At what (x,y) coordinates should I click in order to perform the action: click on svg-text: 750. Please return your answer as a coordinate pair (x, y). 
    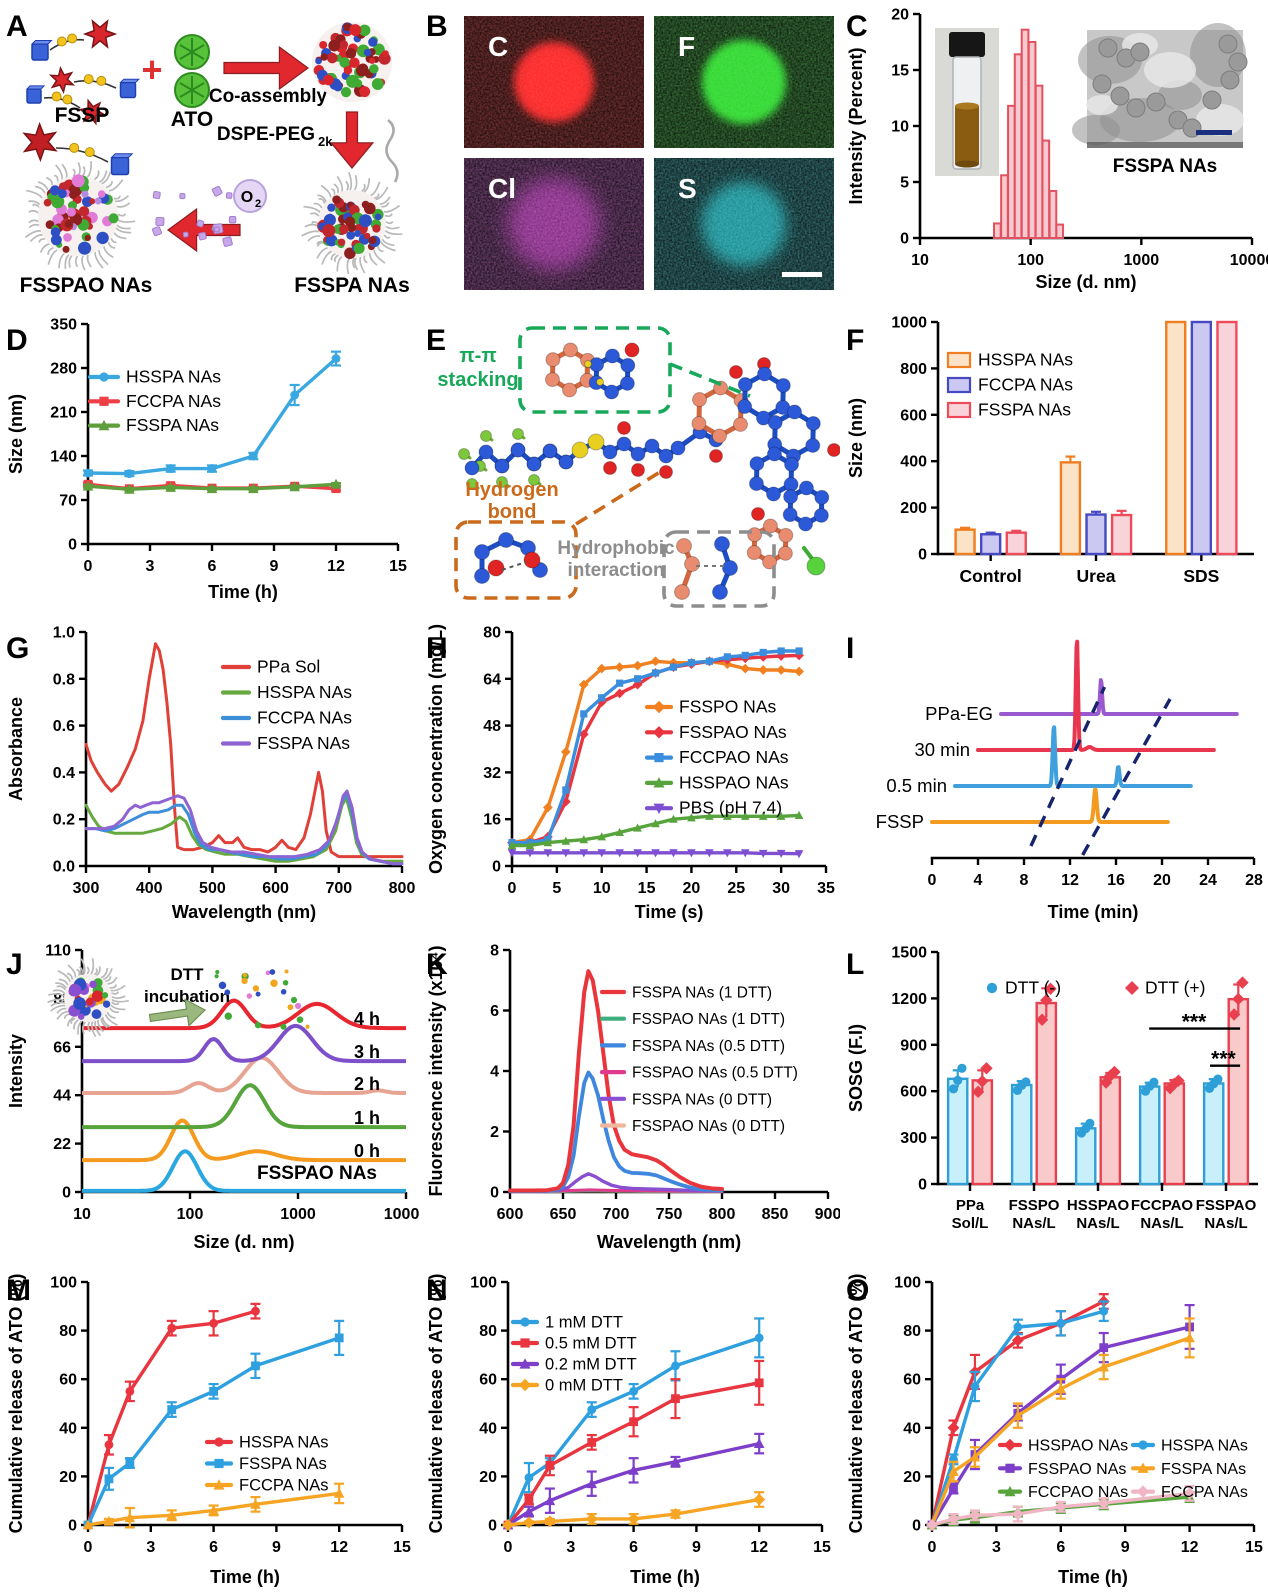
    Looking at the image, I should click on (669, 1214).